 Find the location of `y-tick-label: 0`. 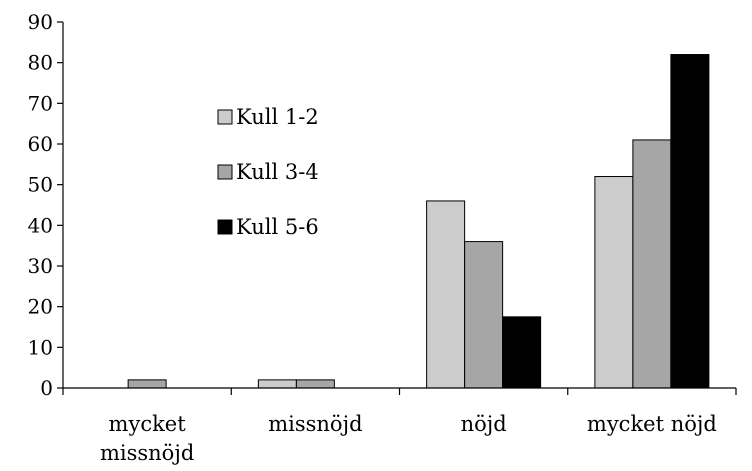

y-tick-label: 0 is located at coordinates (46, 388).